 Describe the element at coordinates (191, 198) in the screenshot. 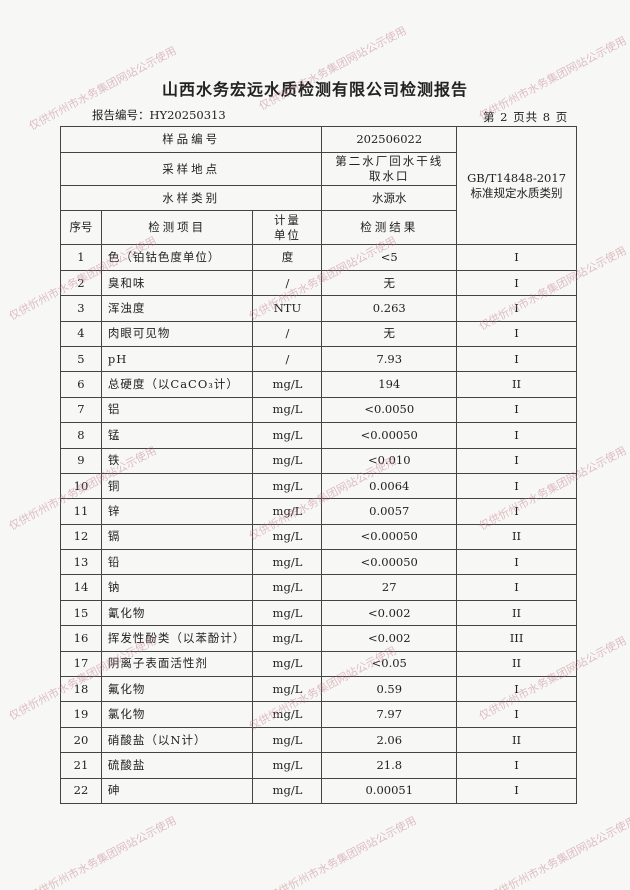

I see `type-label: 水样类别` at that location.